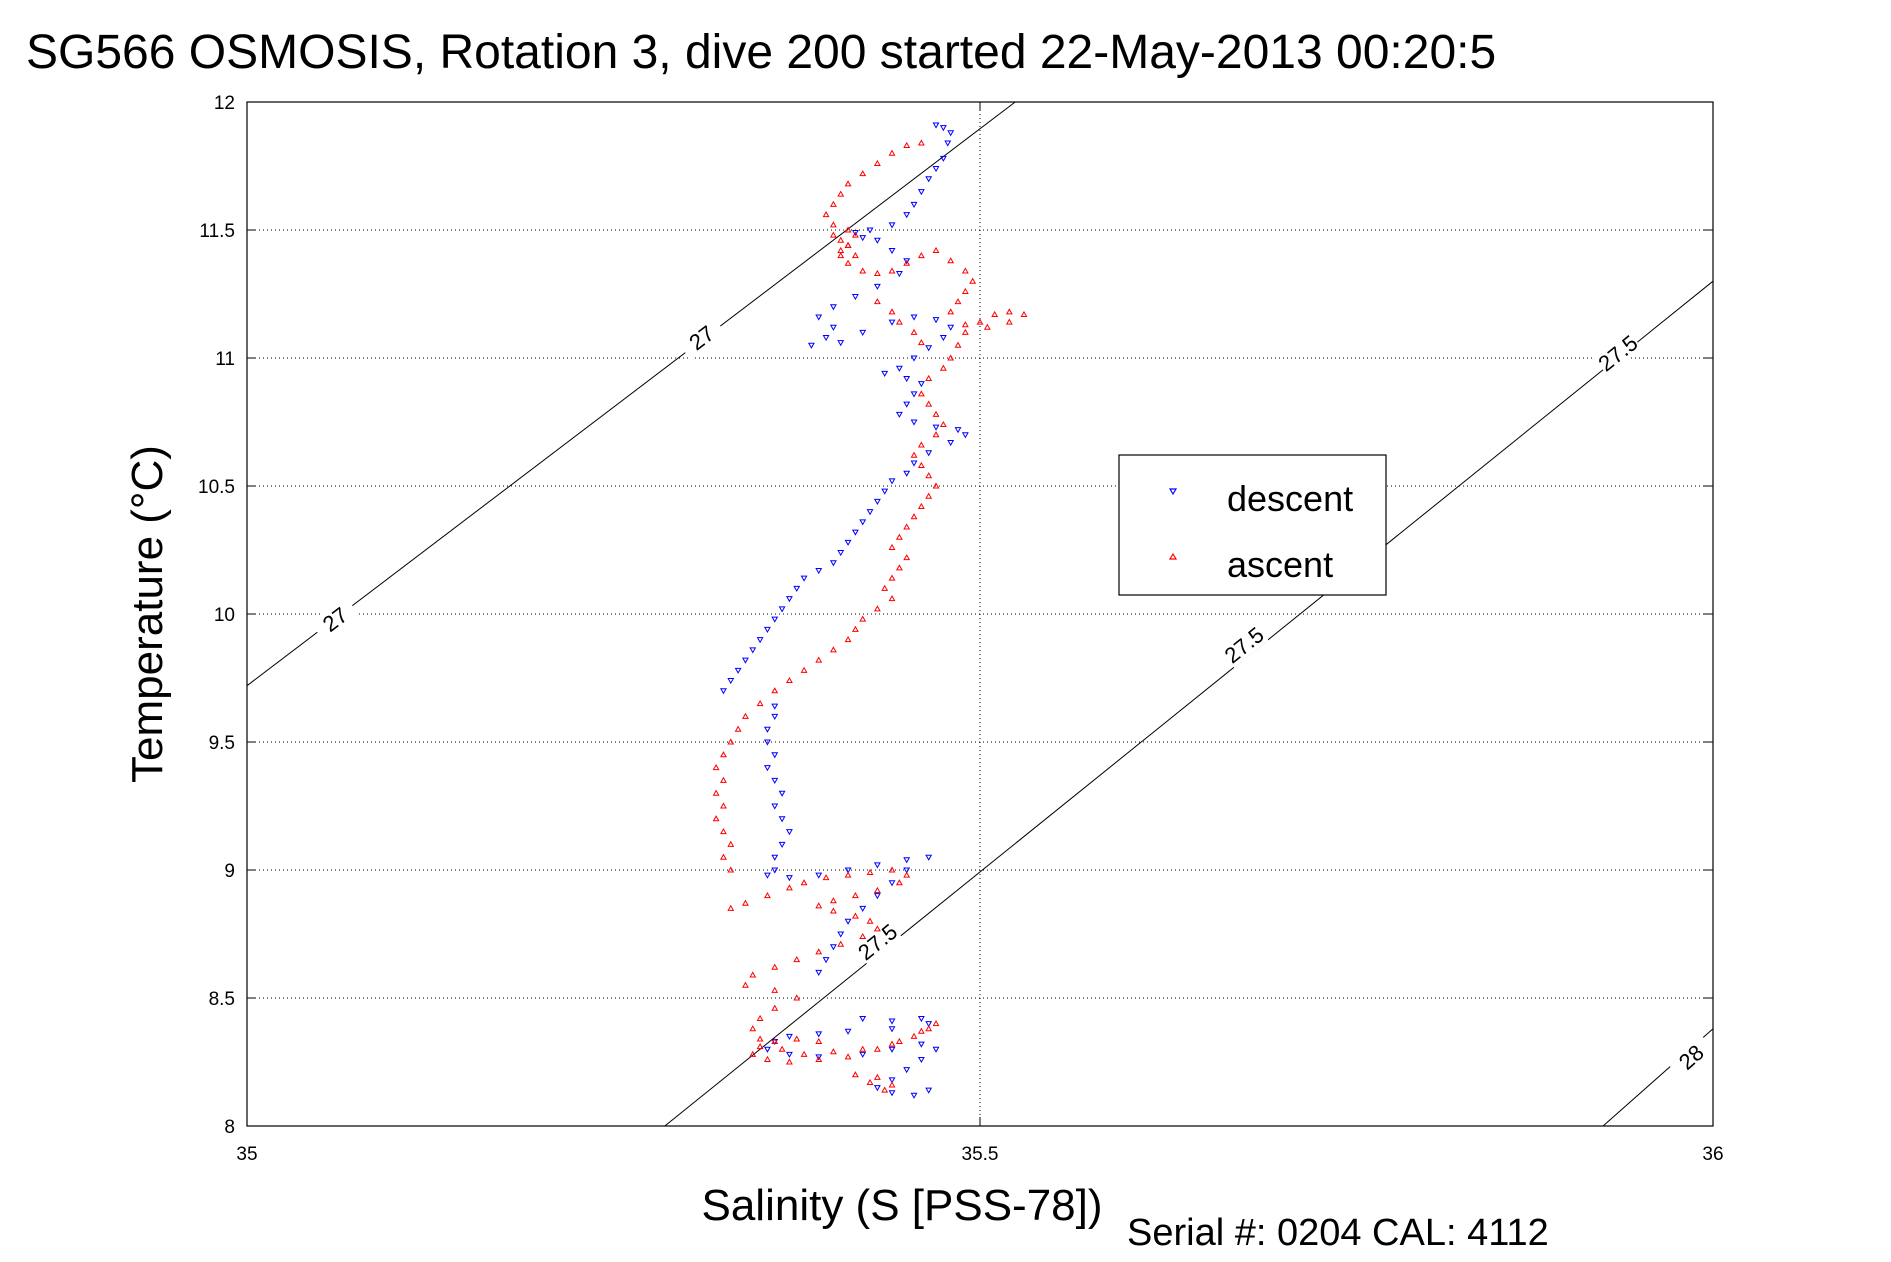  I want to click on y-tick-label: 9, so click(229, 871).